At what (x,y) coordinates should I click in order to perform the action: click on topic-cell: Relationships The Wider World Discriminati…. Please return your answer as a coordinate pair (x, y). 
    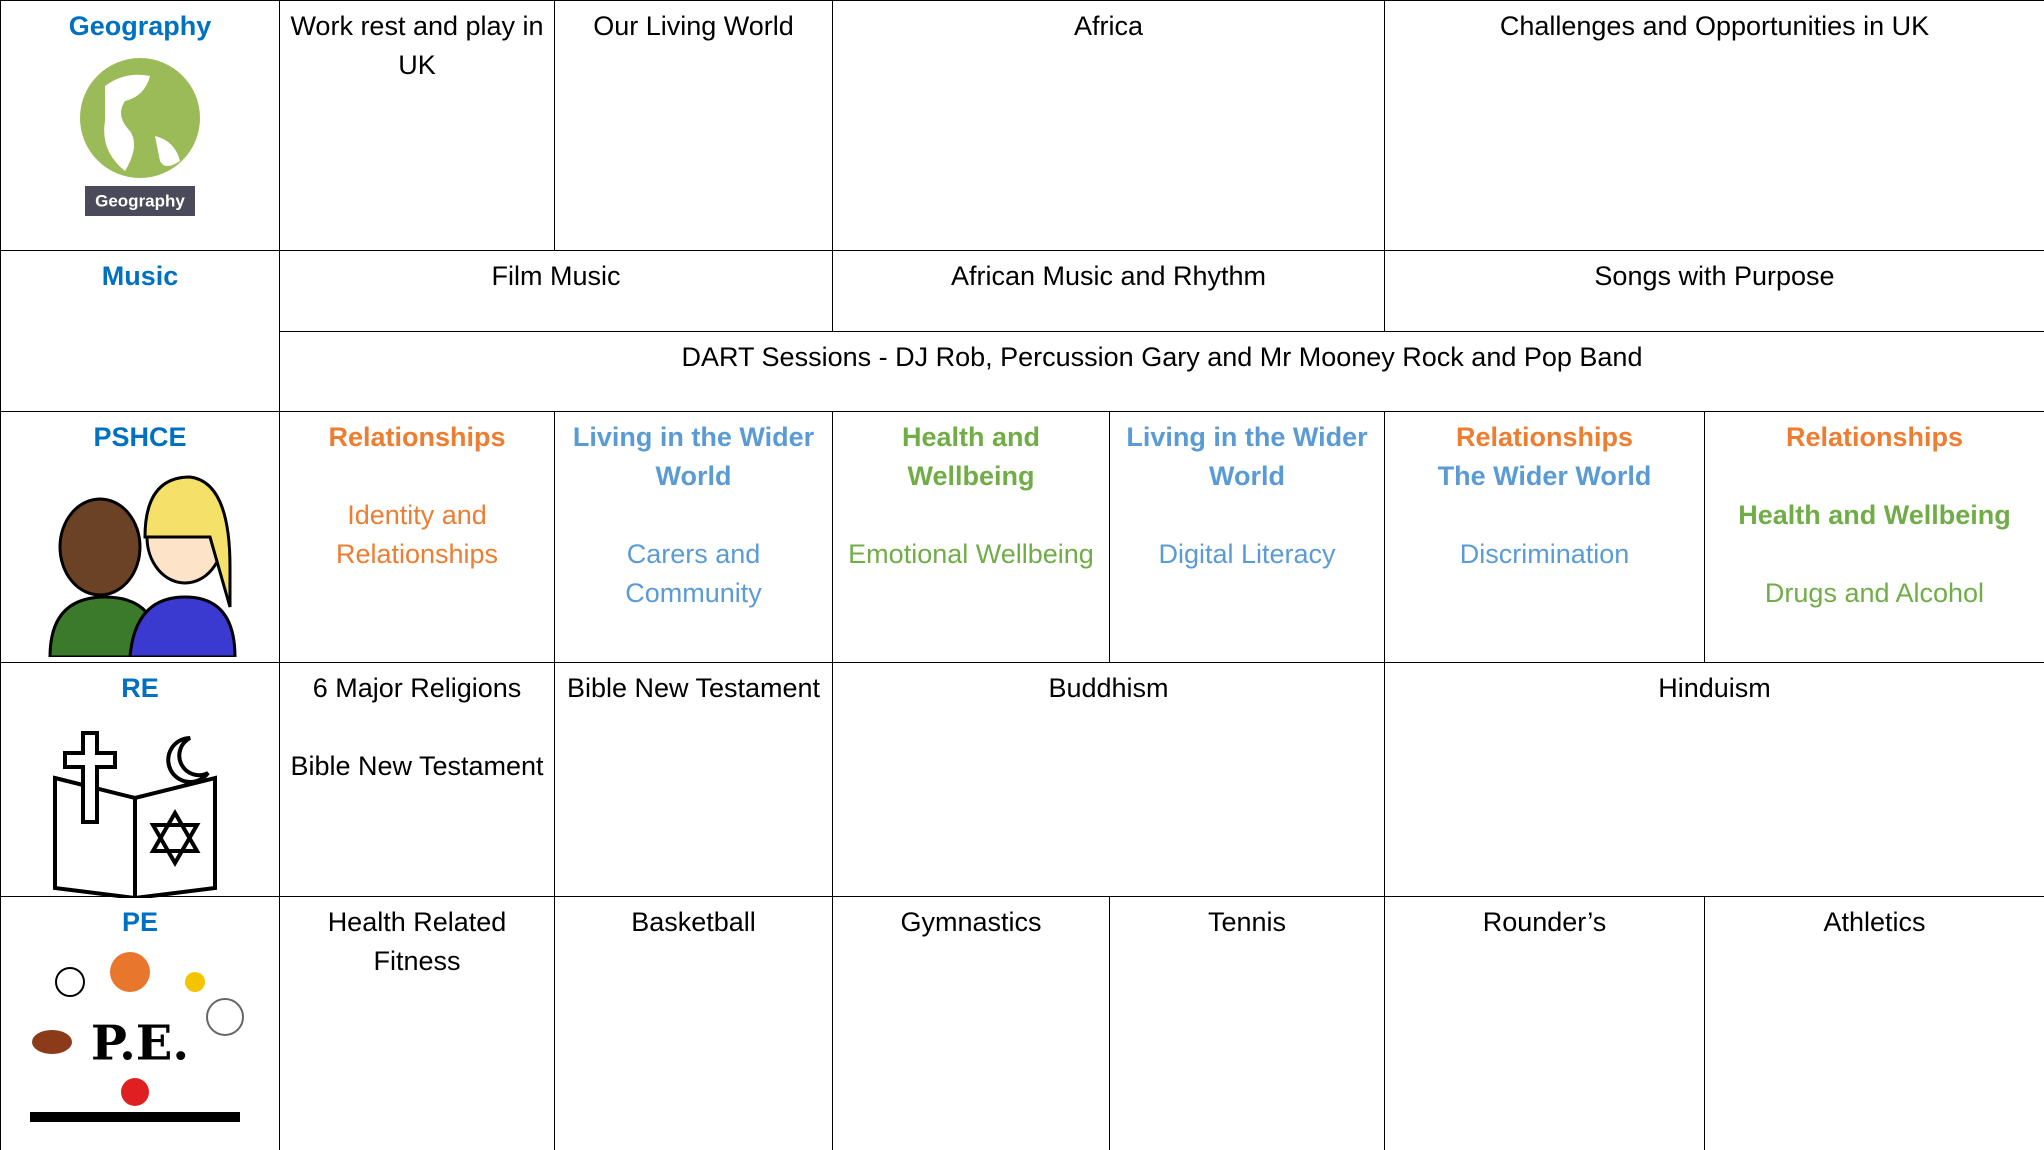
    Looking at the image, I should click on (1545, 537).